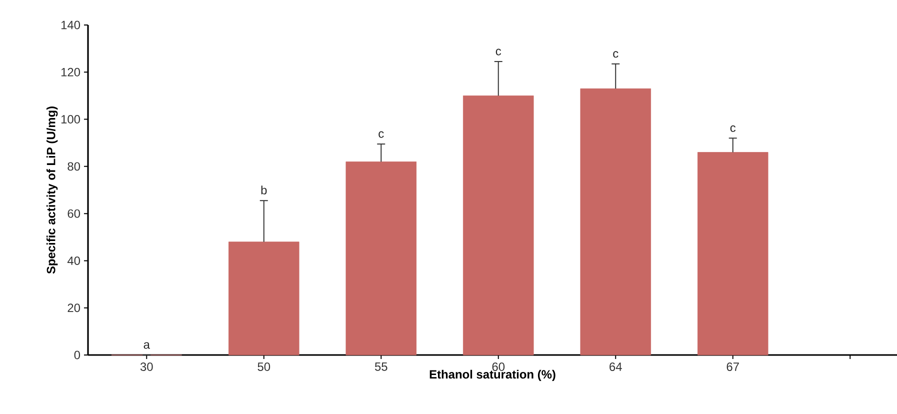 Image resolution: width=897 pixels, height=414 pixels. What do you see at coordinates (147, 345) in the screenshot?
I see `annotation: a` at bounding box center [147, 345].